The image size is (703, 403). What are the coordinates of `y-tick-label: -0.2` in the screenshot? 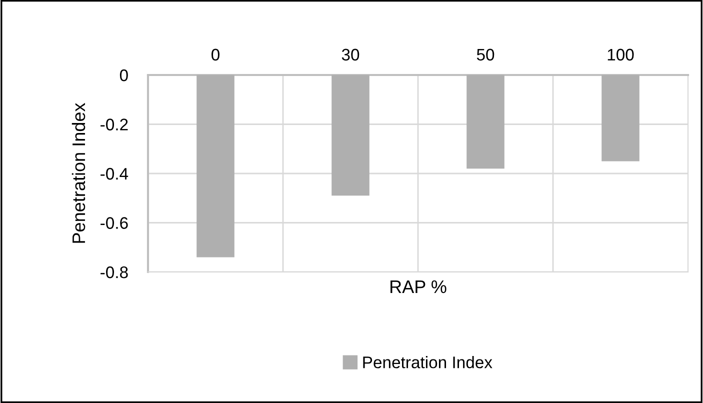 It's located at (114, 124).